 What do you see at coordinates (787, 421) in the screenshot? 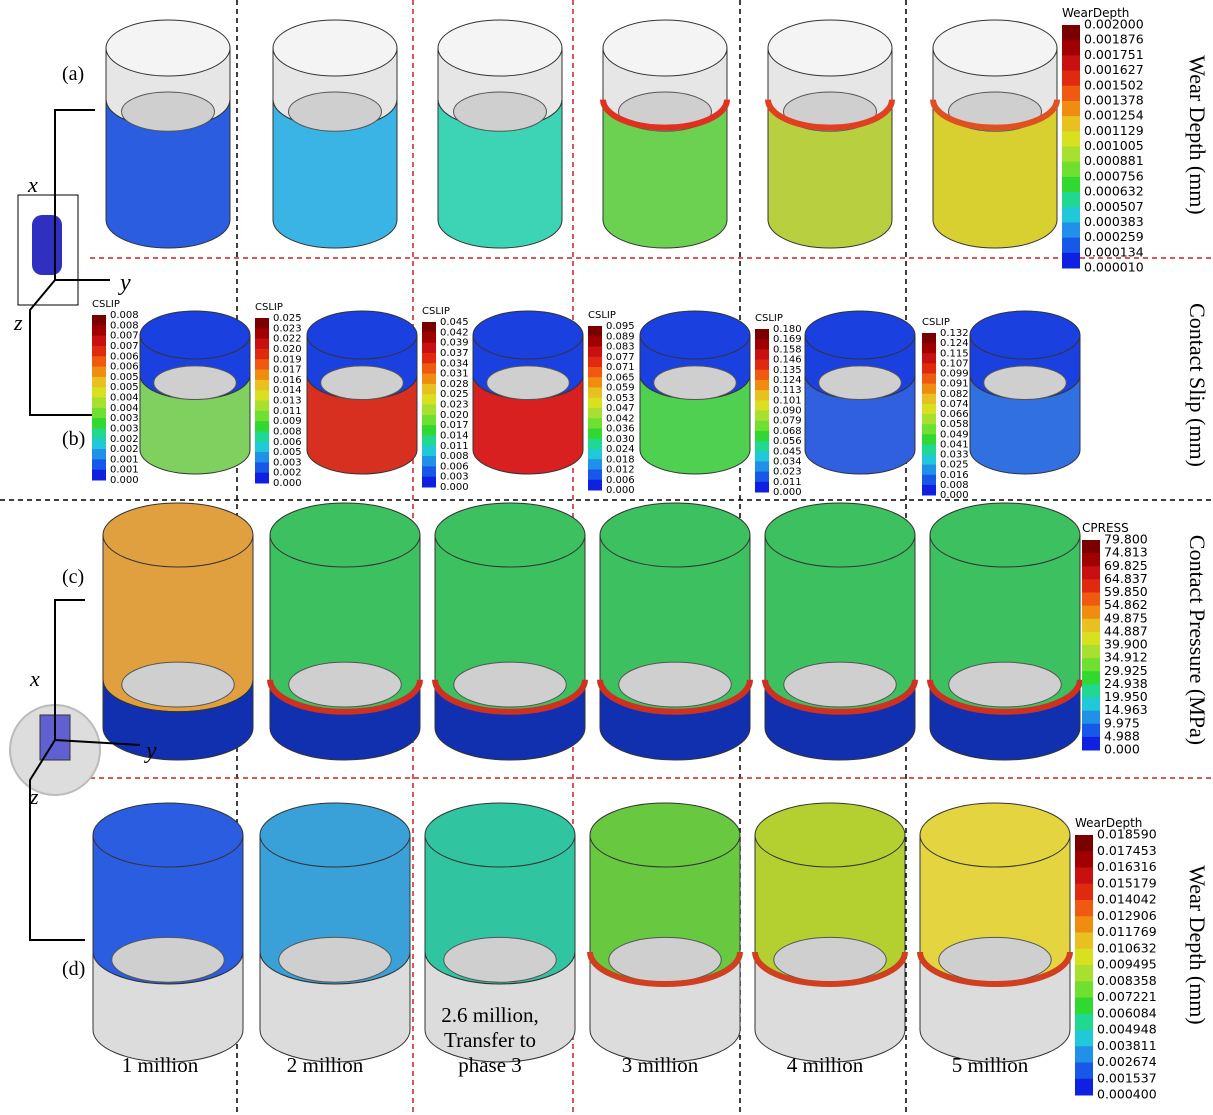
I see `legend-value: 0.079` at bounding box center [787, 421].